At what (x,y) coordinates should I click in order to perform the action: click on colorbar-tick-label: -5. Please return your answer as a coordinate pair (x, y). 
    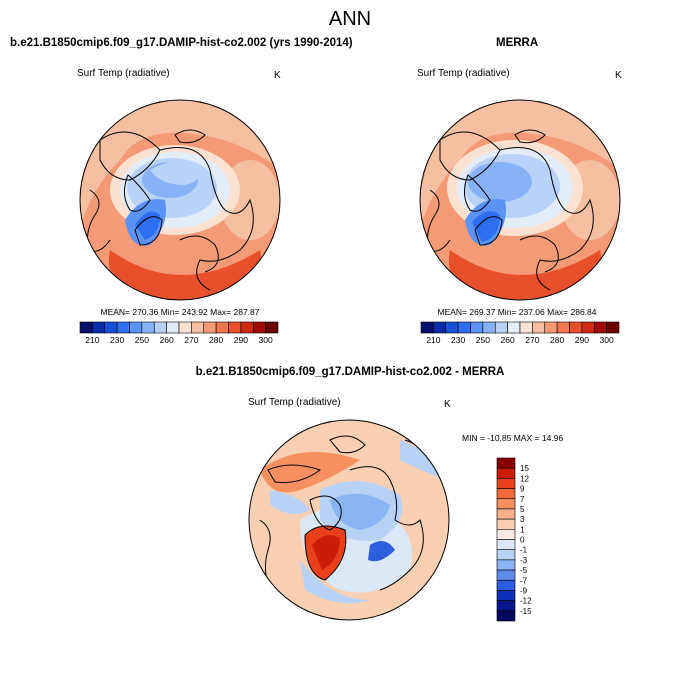
    Looking at the image, I should click on (524, 570).